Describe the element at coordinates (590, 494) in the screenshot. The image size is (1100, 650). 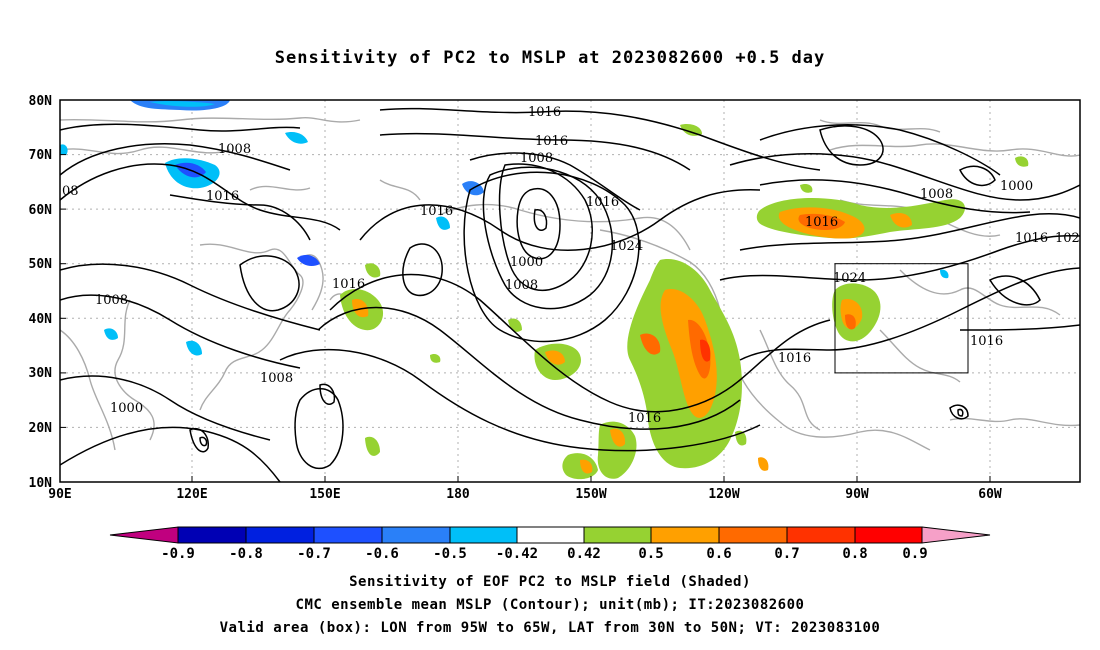
I see `lon-tick-label: 150W` at that location.